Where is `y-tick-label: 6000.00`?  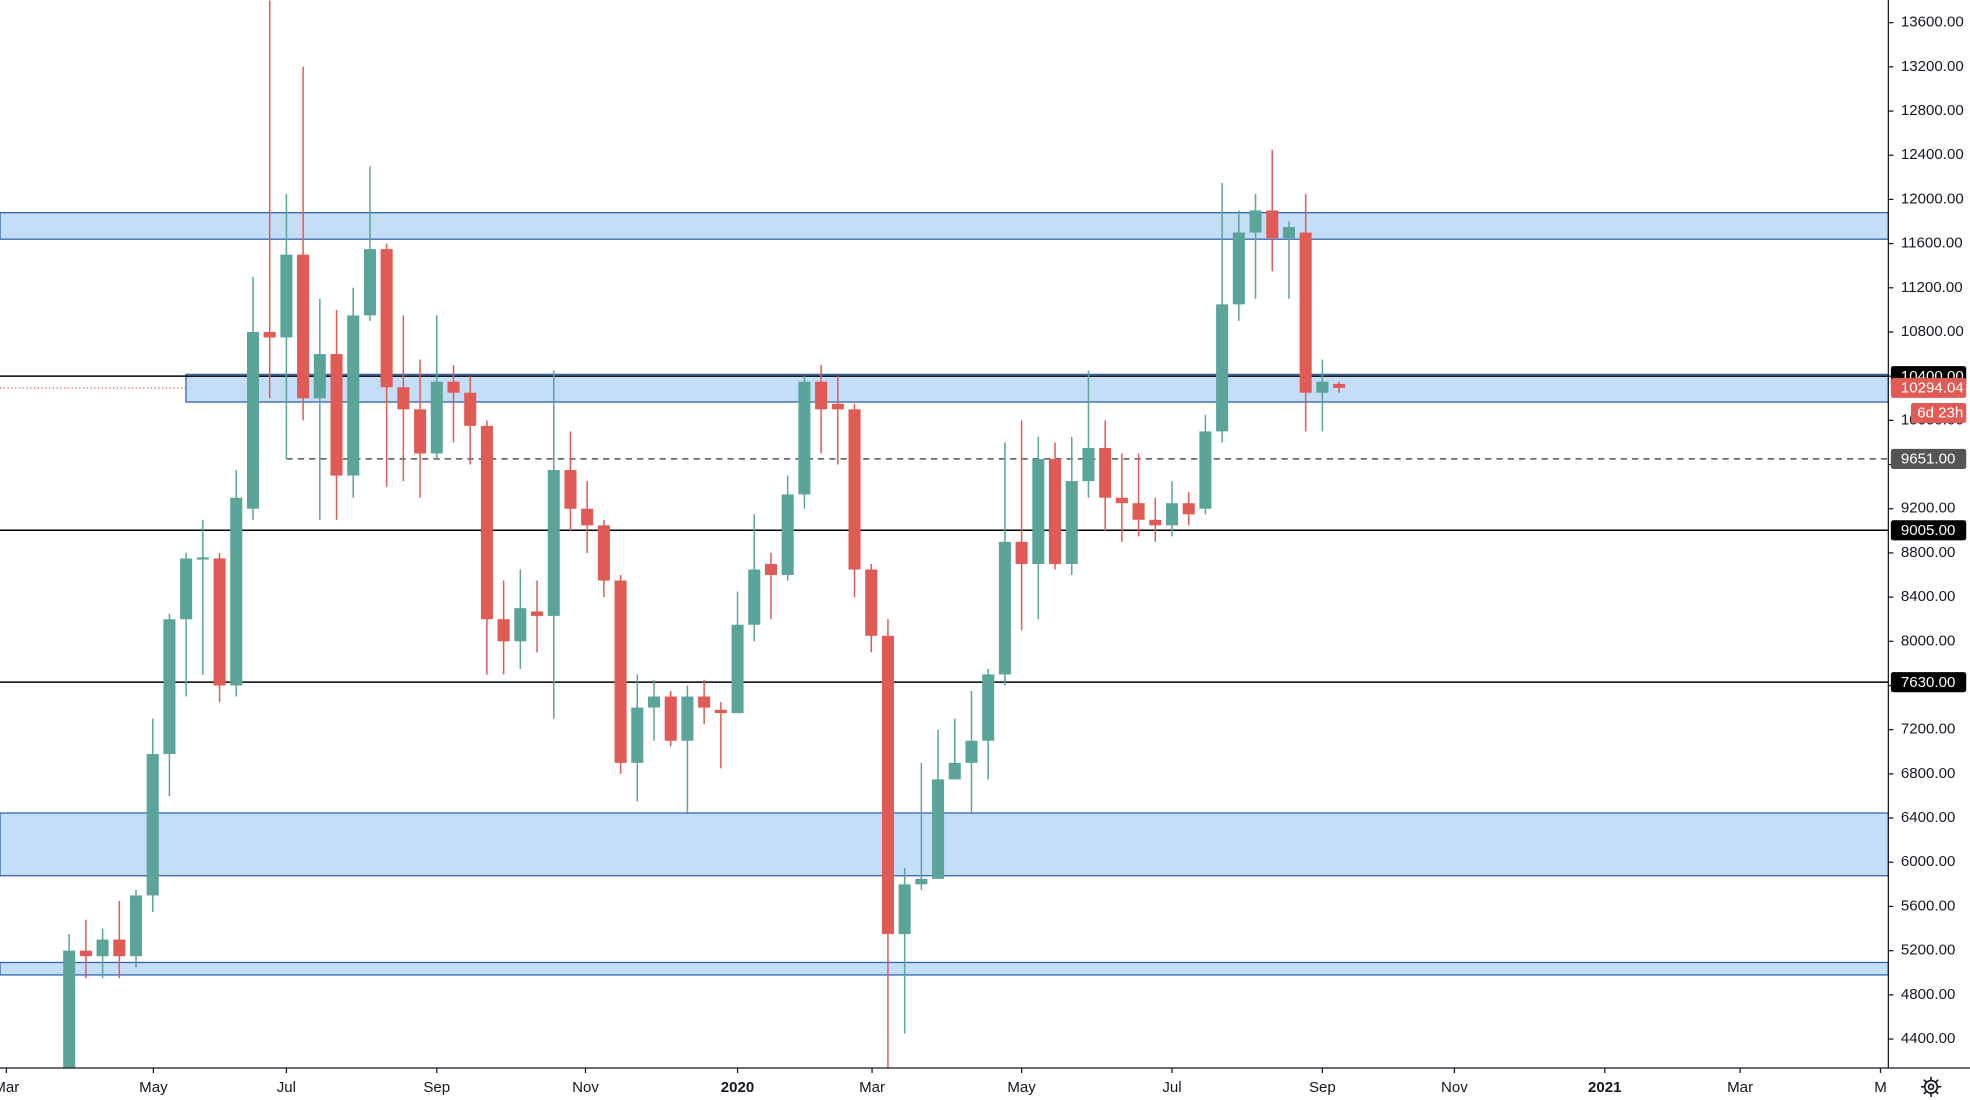 y-tick-label: 6000.00 is located at coordinates (1928, 861).